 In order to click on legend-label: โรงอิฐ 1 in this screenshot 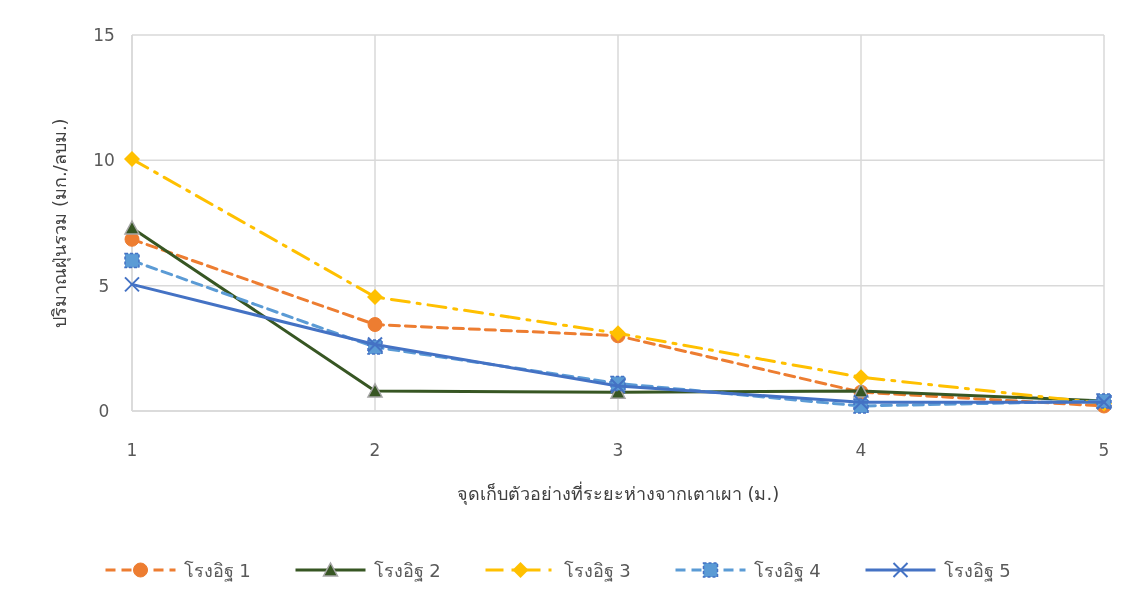, I will do `click(217, 571)`.